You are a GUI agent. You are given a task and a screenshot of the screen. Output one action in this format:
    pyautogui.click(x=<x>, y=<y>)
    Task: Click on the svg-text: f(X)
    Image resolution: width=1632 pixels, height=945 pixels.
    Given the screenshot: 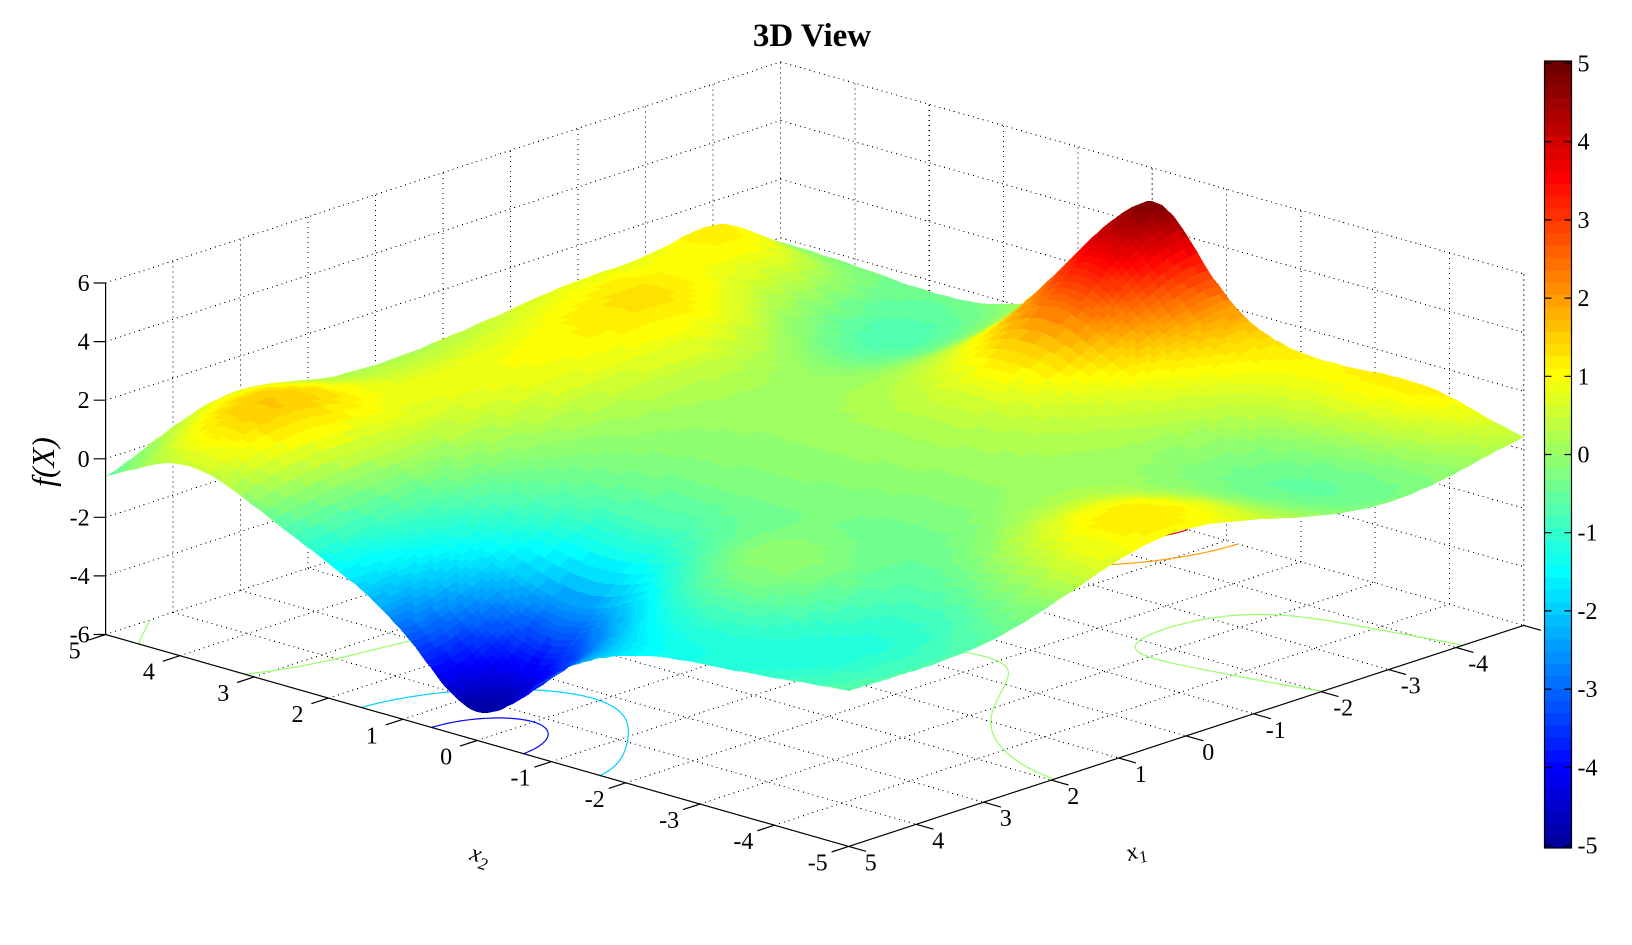 What is the action you would take?
    pyautogui.click(x=43, y=462)
    